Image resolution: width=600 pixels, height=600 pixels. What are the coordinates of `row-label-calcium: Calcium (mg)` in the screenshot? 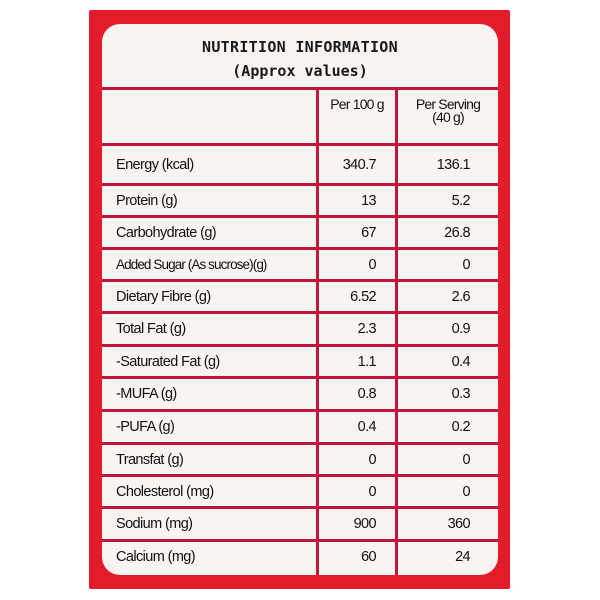 It's located at (156, 557).